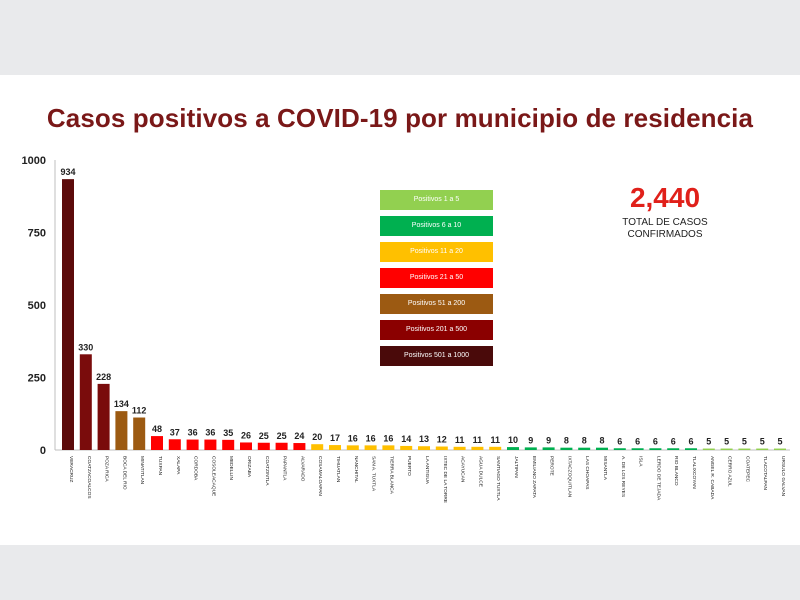 The width and height of the screenshot is (800, 600). What do you see at coordinates (139, 411) in the screenshot?
I see `bar-value-label: 112` at bounding box center [139, 411].